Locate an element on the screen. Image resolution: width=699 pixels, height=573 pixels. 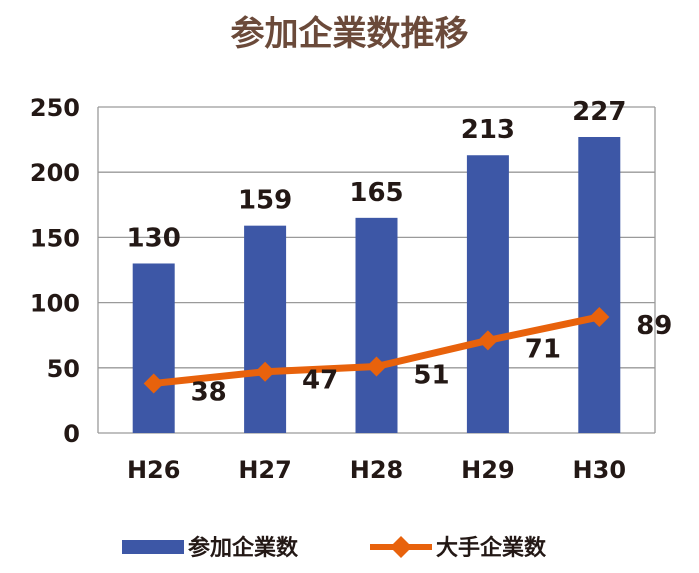
legend-label: 大手企業数 is located at coordinates (491, 548).